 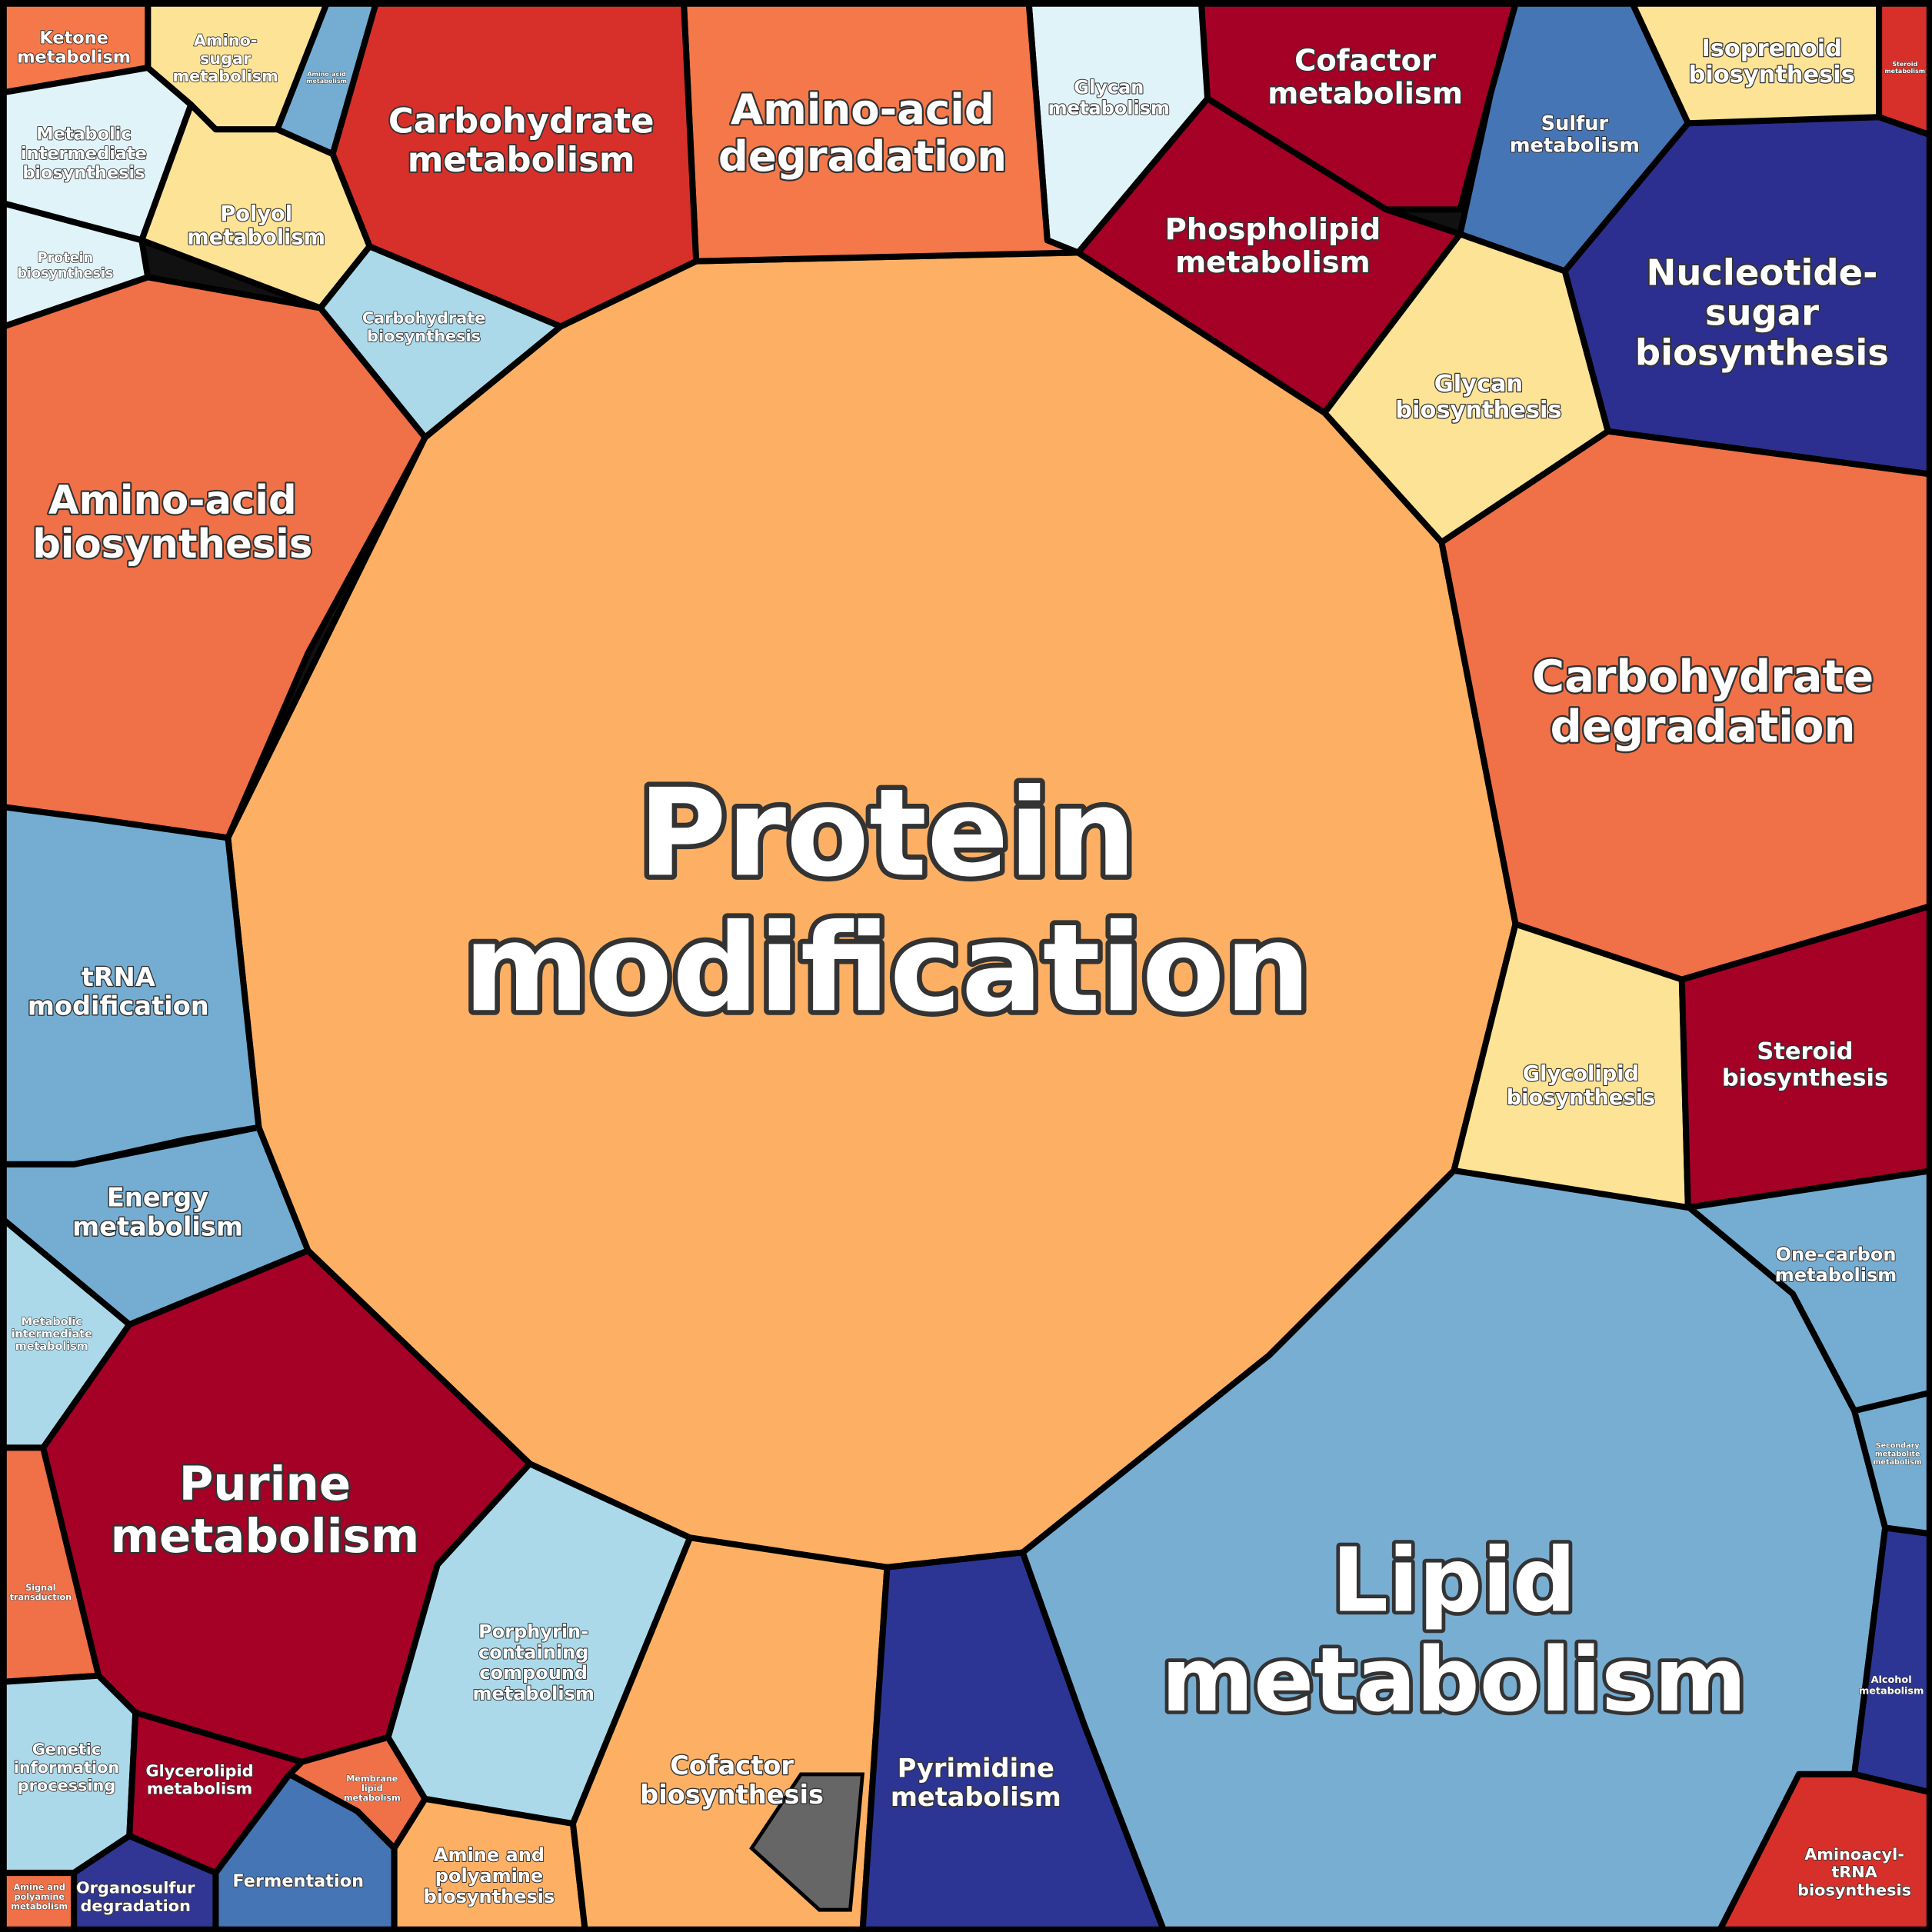 What do you see at coordinates (807, 1842) in the screenshot?
I see `grey-cell` at bounding box center [807, 1842].